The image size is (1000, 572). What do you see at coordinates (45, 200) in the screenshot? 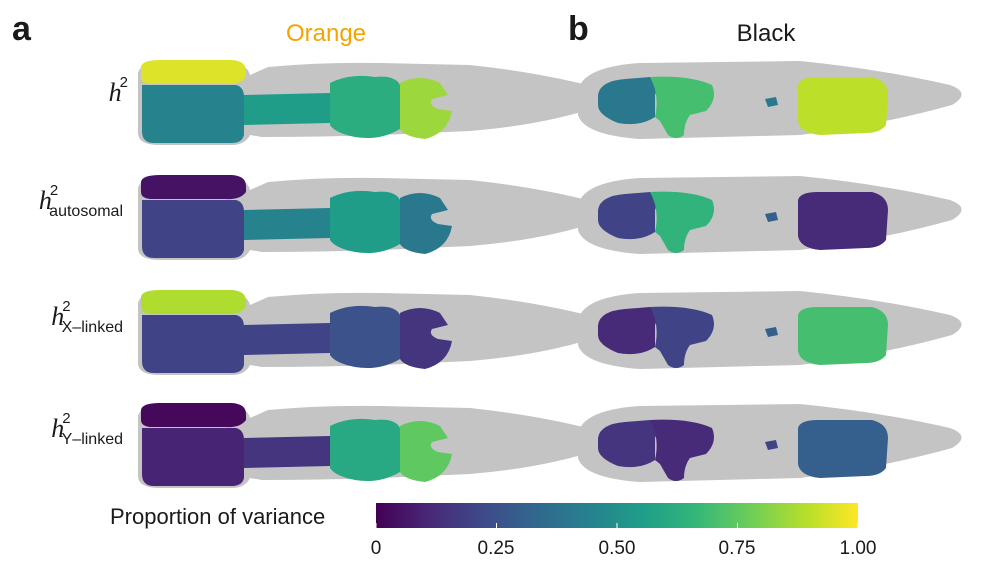
I see `row-label-autosomal-symbol: h` at bounding box center [45, 200].